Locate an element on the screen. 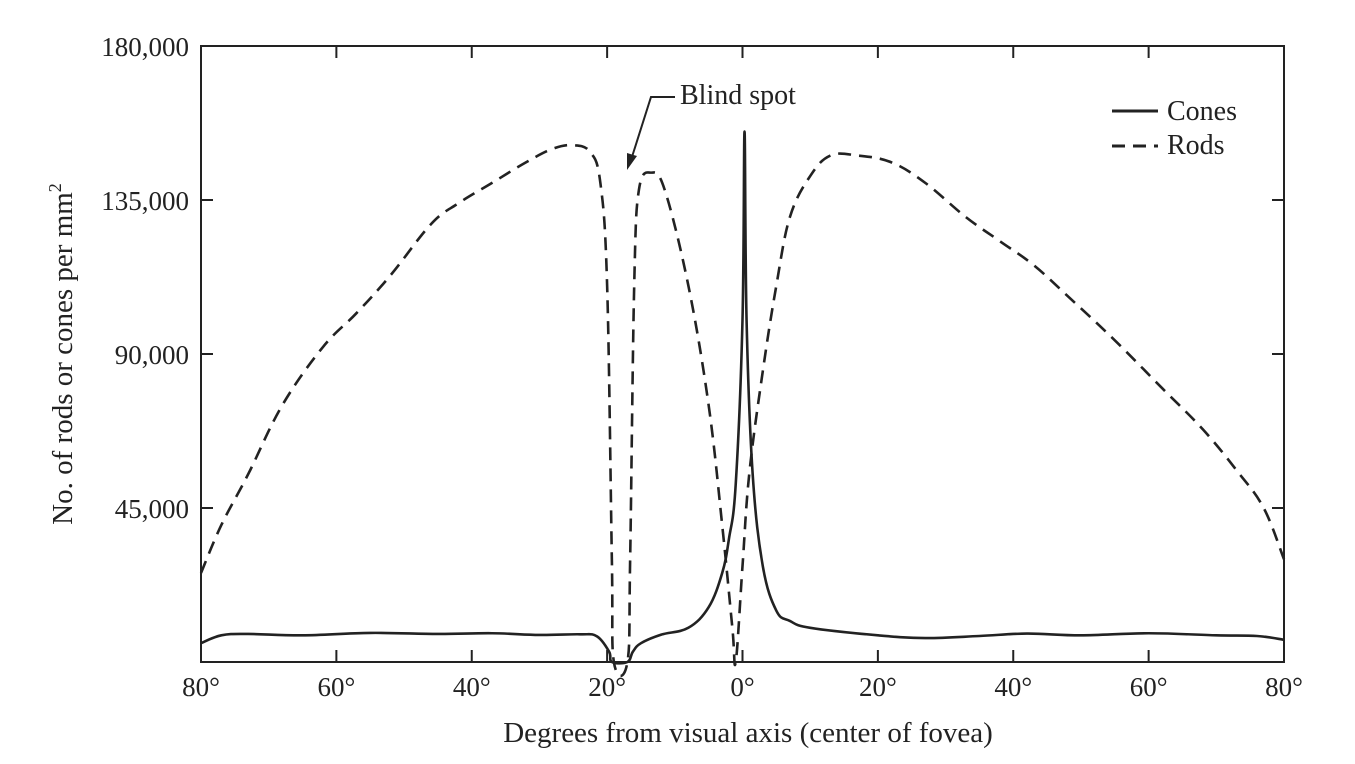  blind-spot-label: Blind spot is located at coordinates (738, 95).